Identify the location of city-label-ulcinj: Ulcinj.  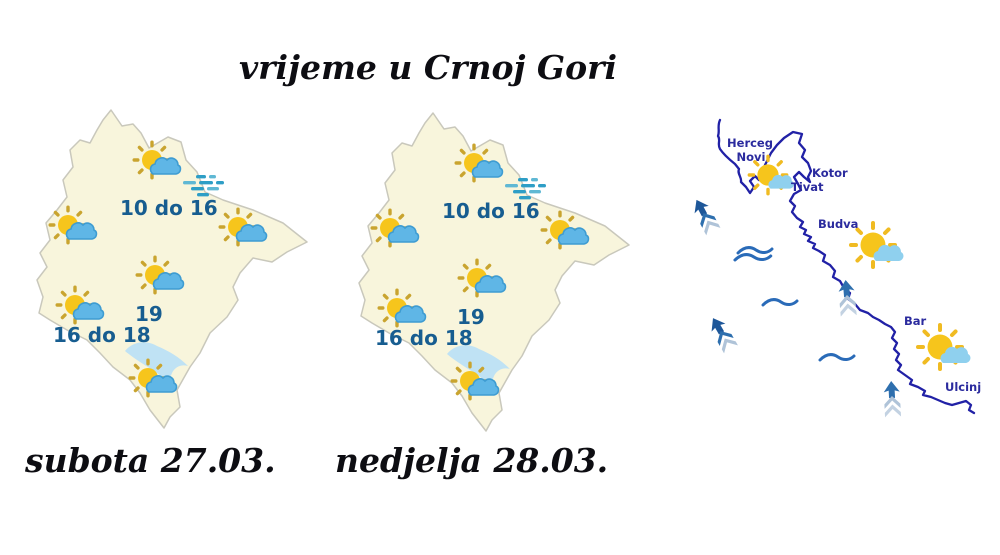
(963, 387).